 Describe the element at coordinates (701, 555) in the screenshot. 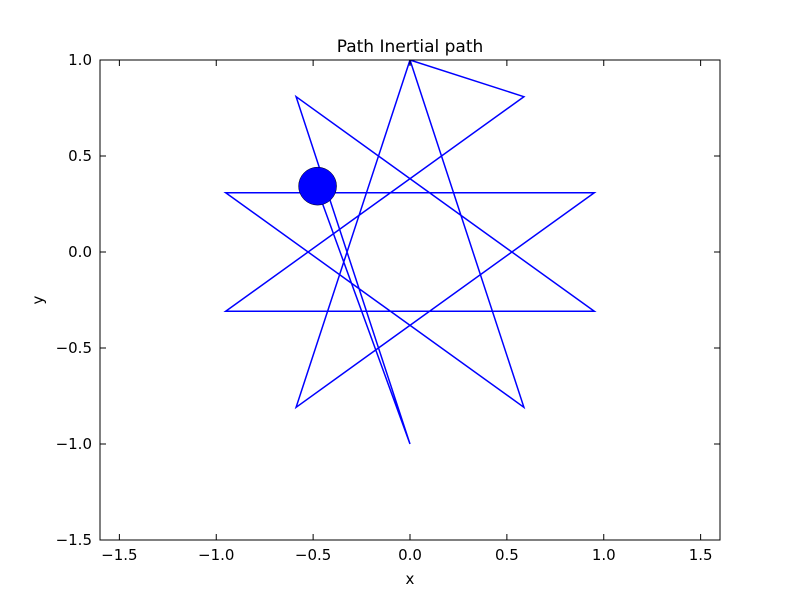

I see `x-tick-label: 1.5` at that location.